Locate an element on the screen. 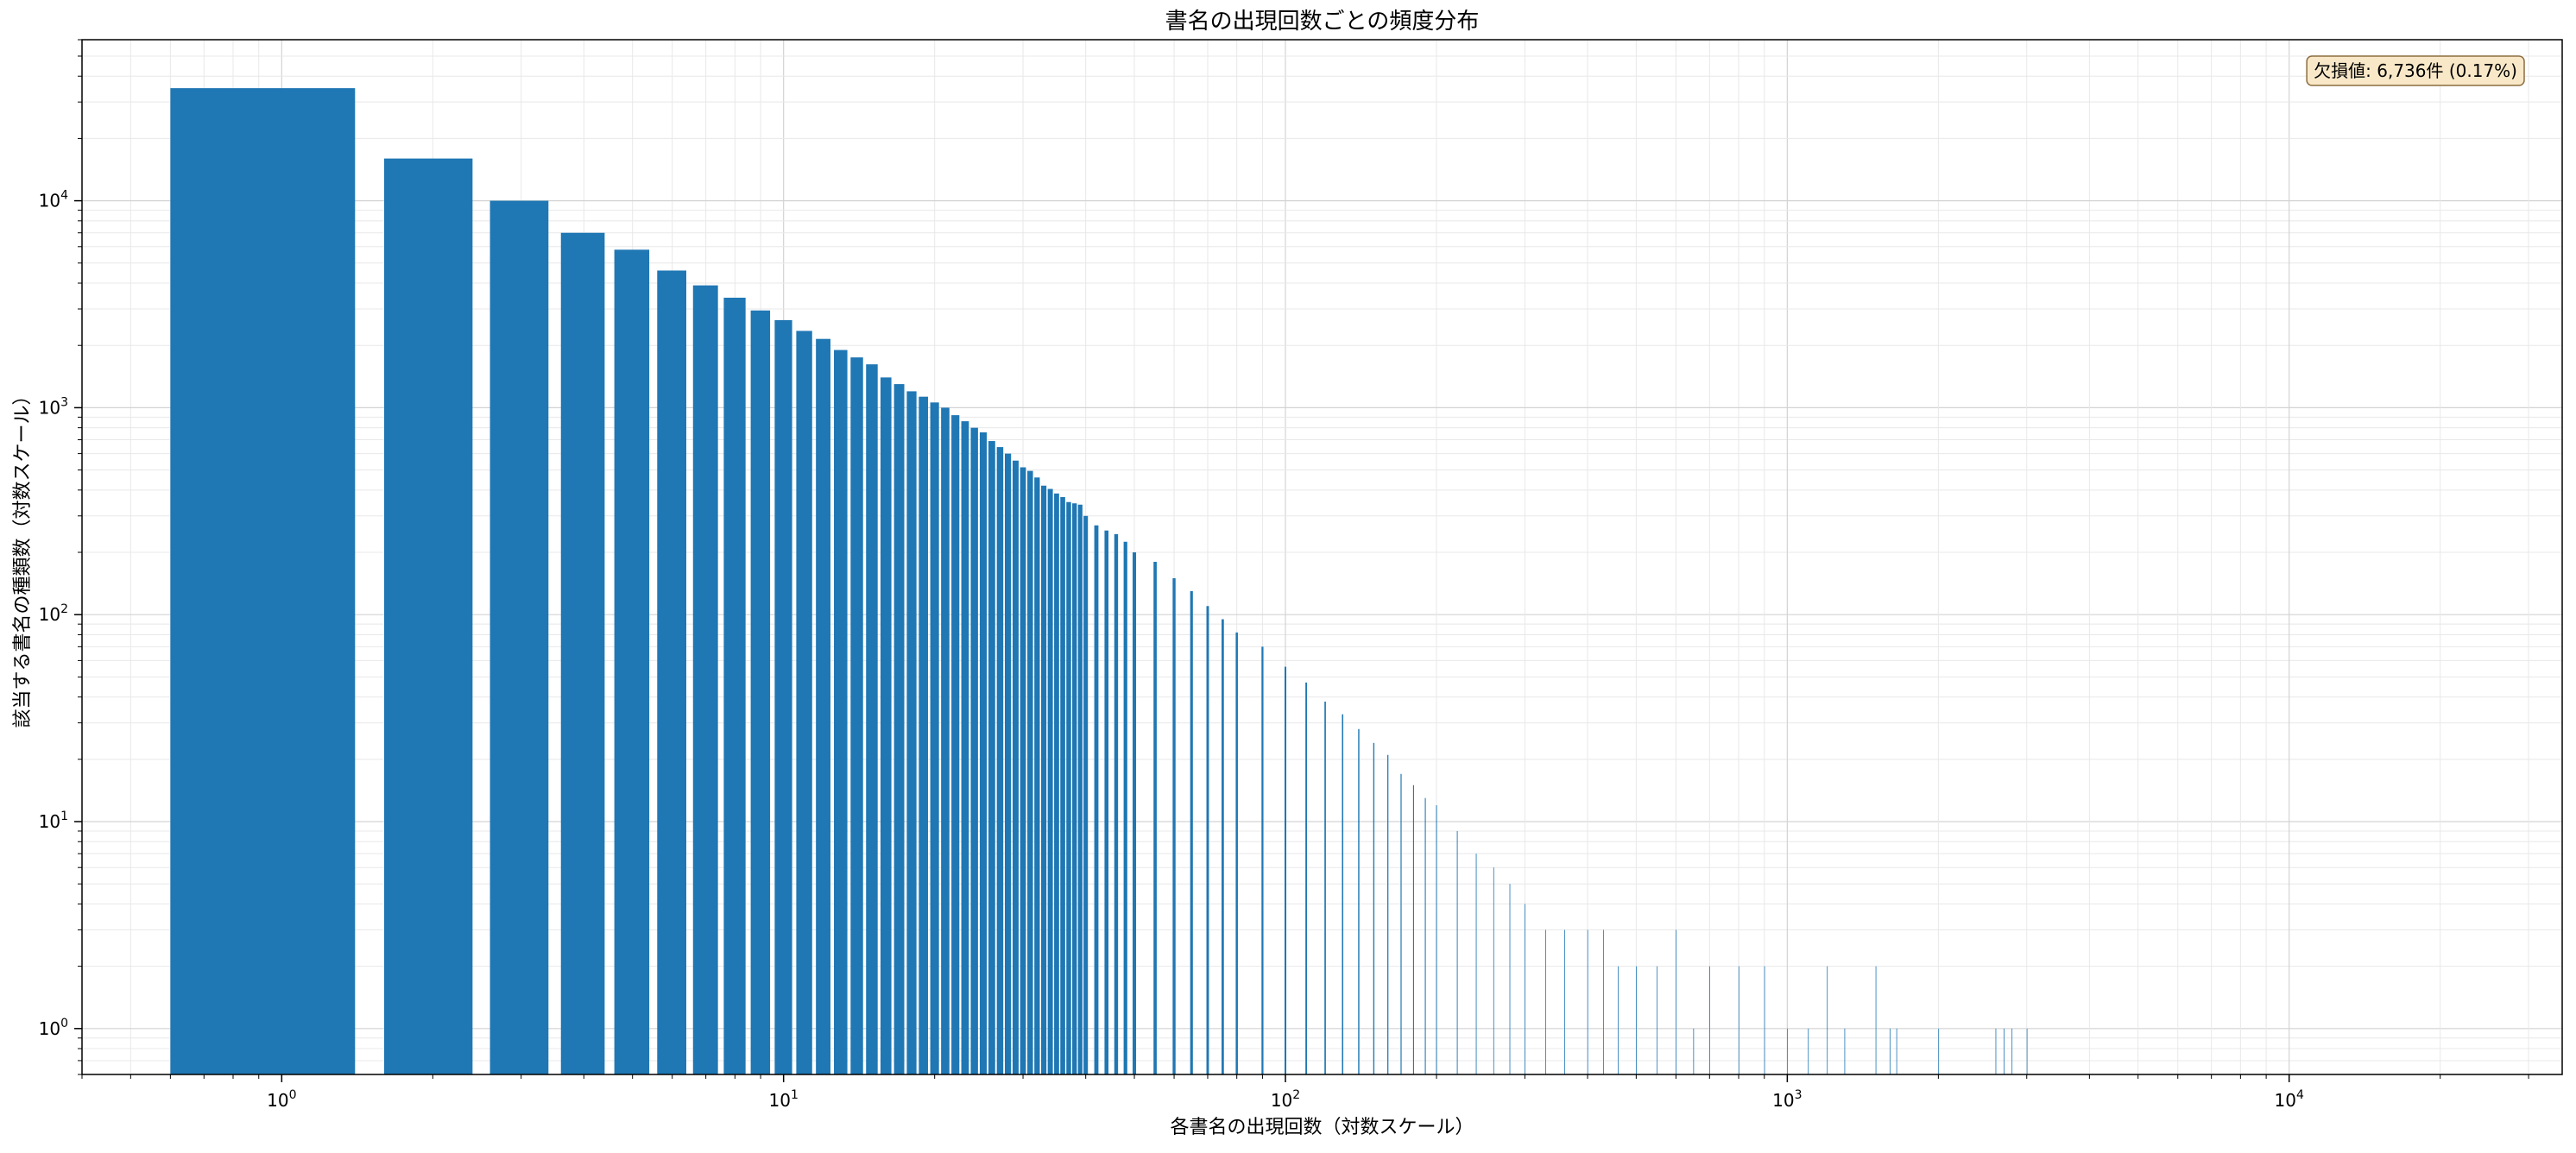 This screenshot has width=2576, height=1153. y-tick-exponent: 4 is located at coordinates (64, 196).